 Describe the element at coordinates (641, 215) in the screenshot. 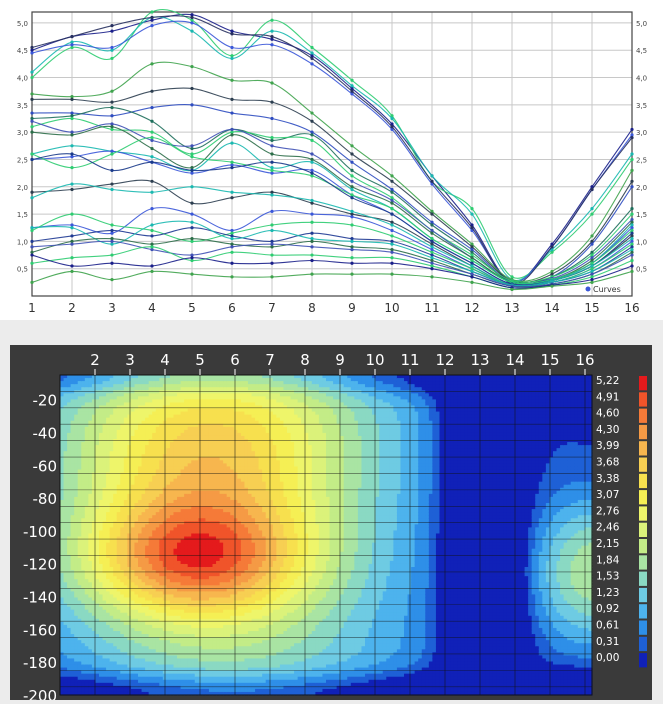

I see `y-tick-label-right: 1,5` at that location.